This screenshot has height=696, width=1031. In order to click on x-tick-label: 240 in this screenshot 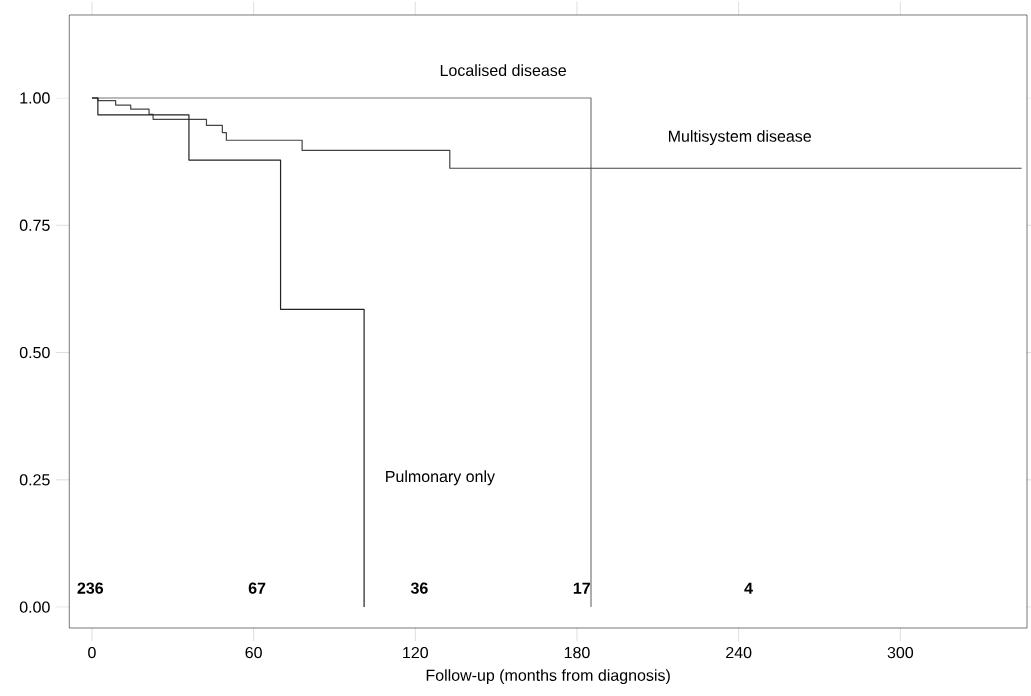, I will do `click(739, 652)`.